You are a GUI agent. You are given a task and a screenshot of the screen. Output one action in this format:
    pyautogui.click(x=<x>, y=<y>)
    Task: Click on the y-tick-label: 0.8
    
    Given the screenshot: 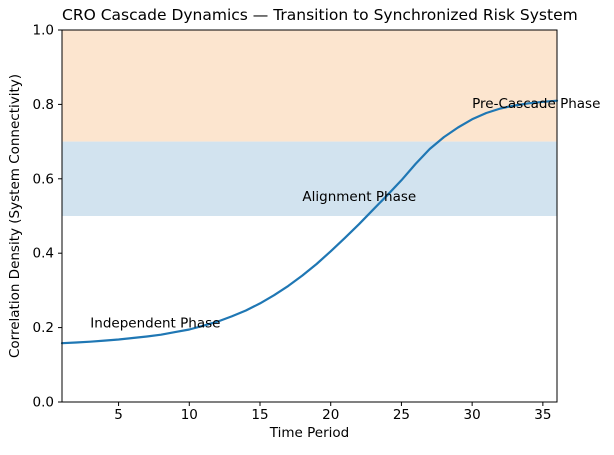 What is the action you would take?
    pyautogui.click(x=43, y=105)
    